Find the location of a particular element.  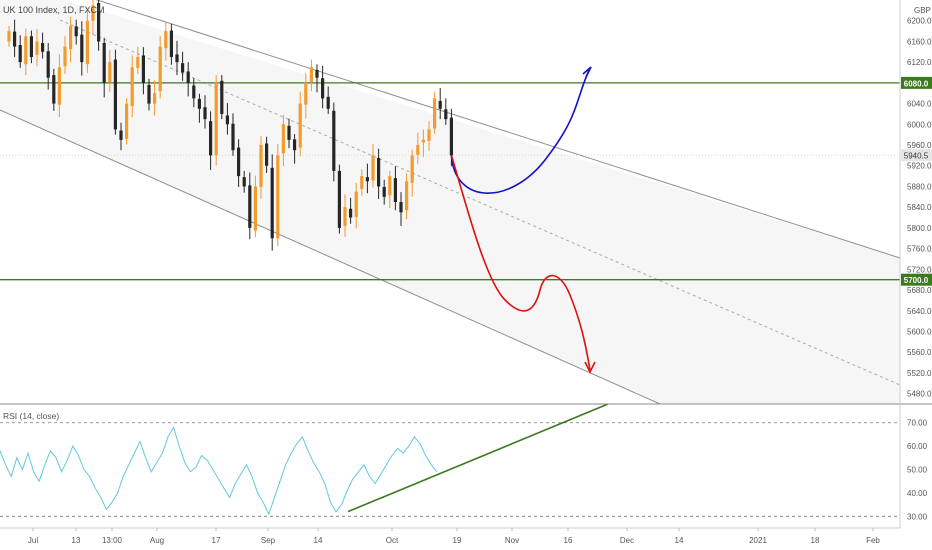

current-price-label-bg is located at coordinates (916, 155).